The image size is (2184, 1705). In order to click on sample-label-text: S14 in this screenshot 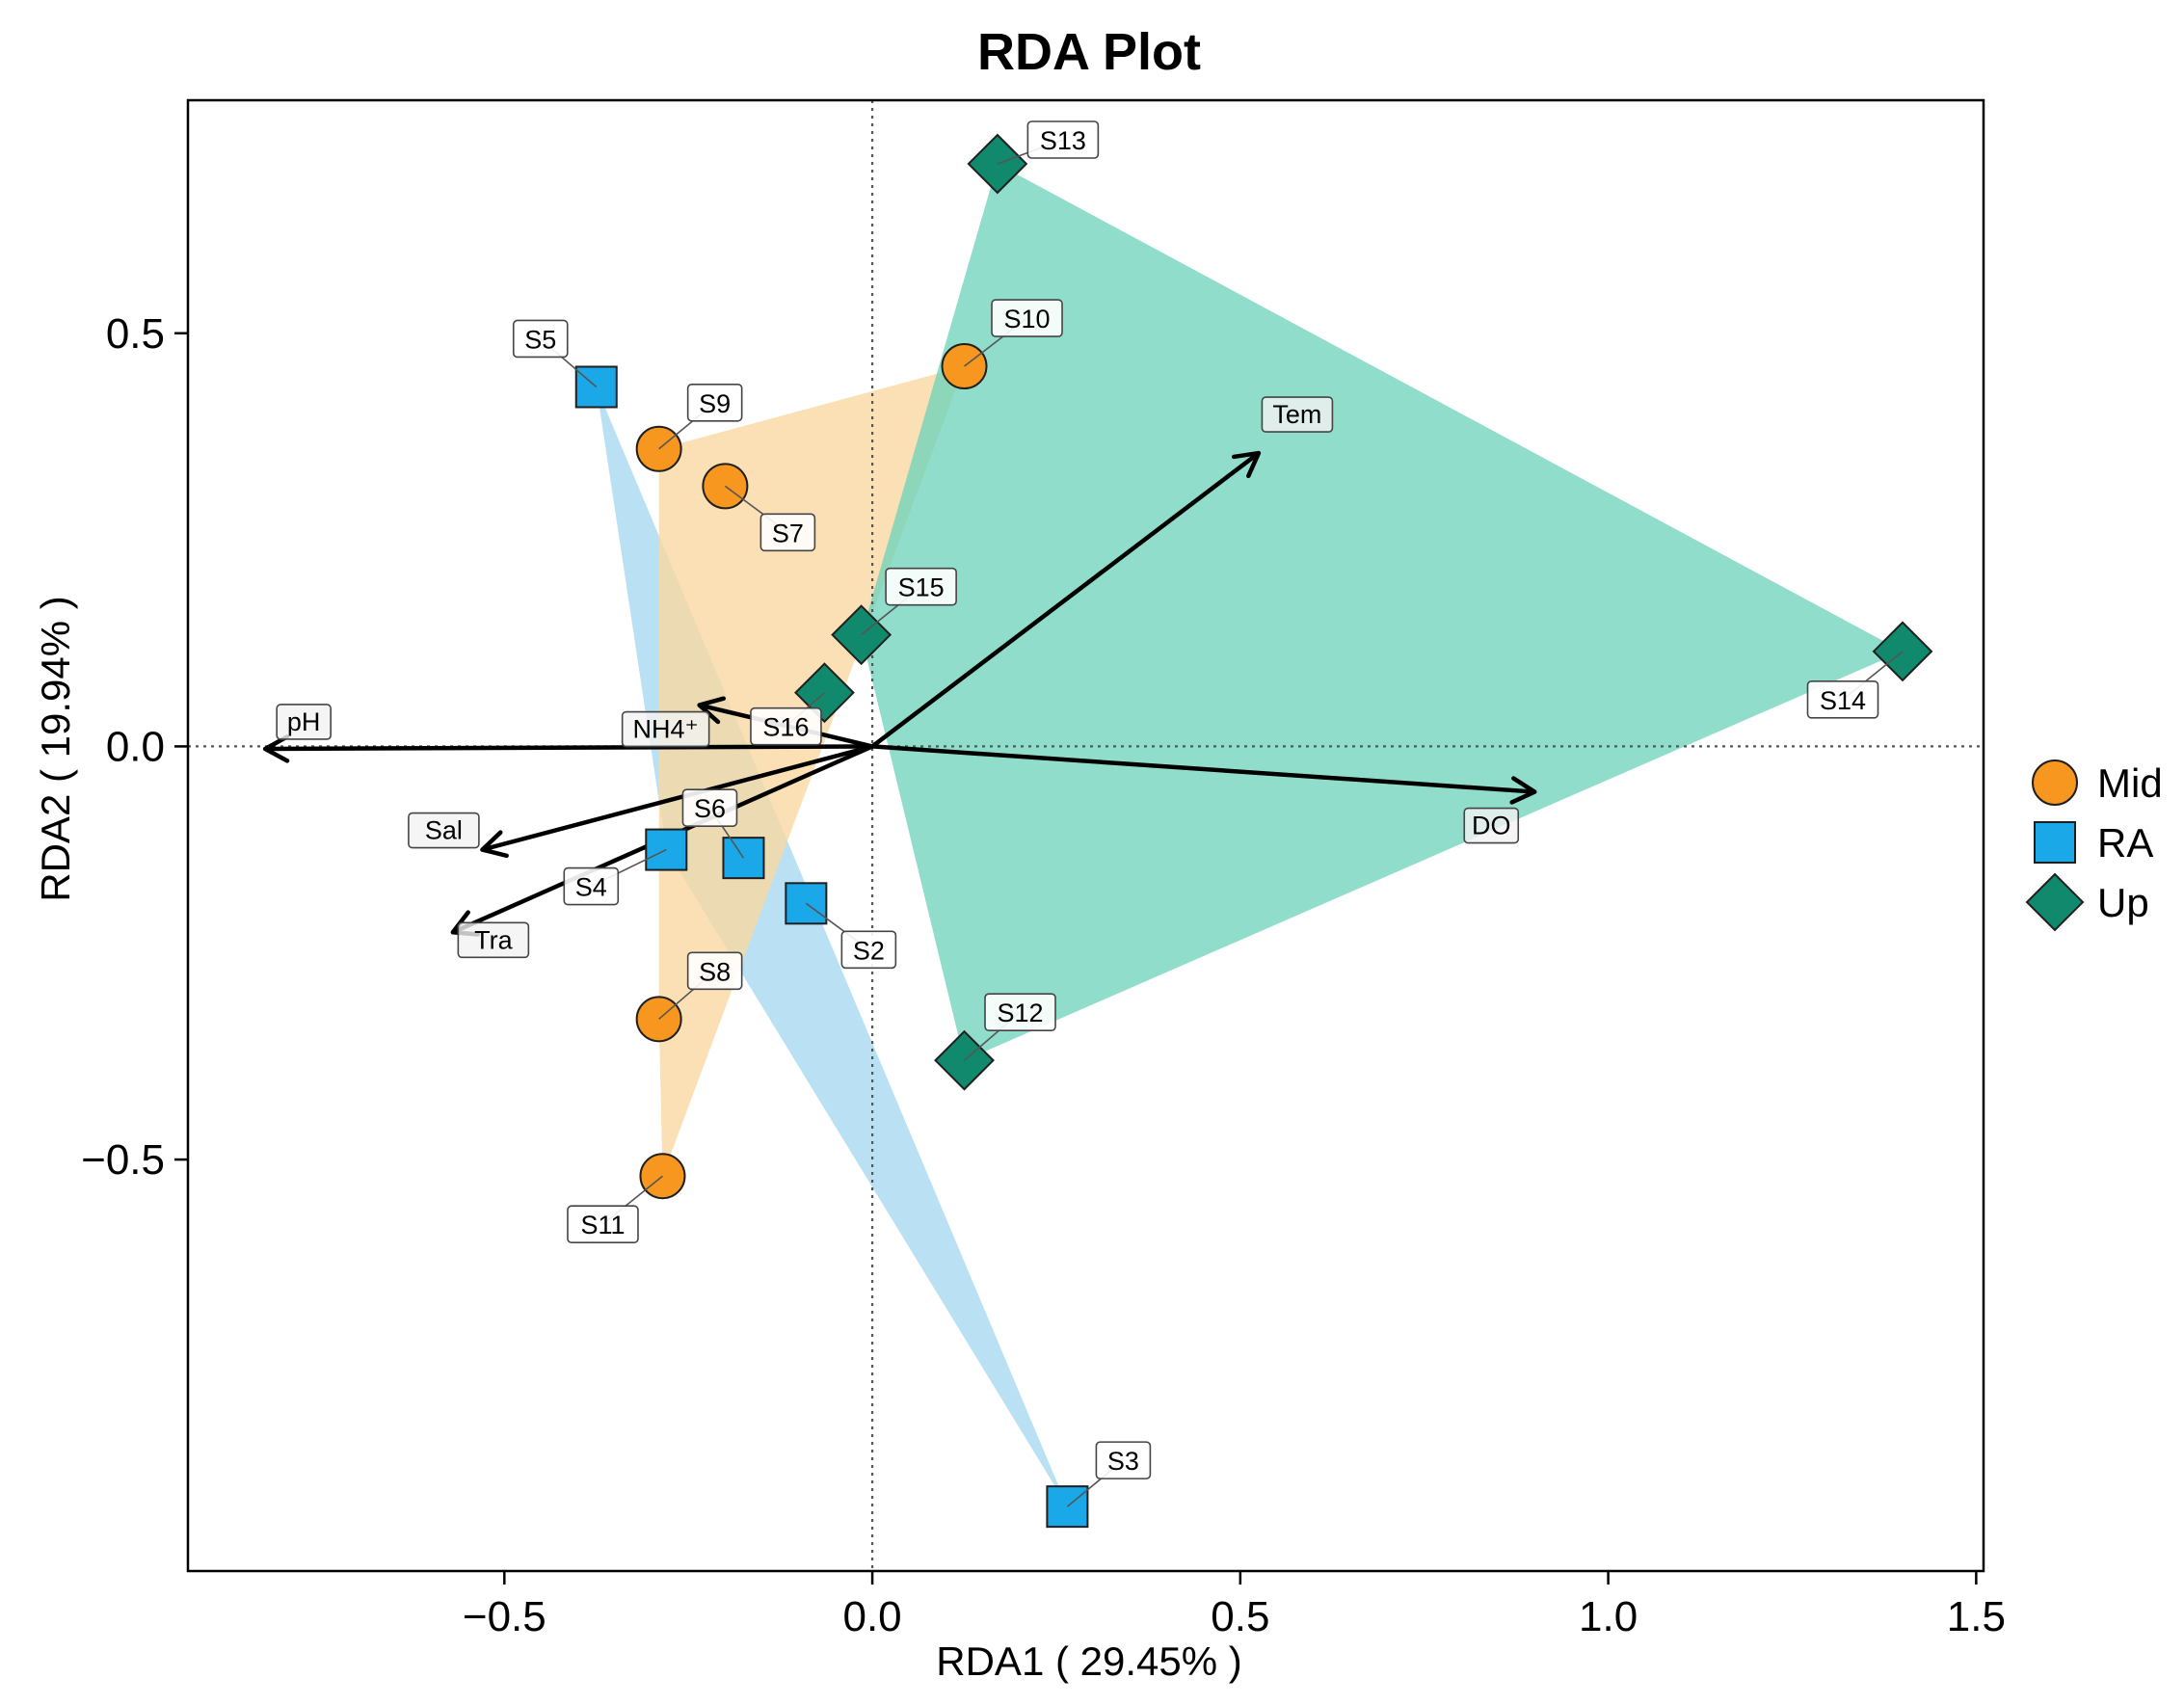, I will do `click(1843, 701)`.